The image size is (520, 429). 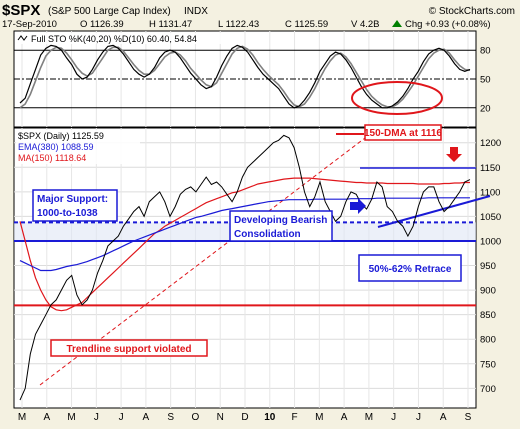 I want to click on volume-value: V 4.2B, so click(x=365, y=24).